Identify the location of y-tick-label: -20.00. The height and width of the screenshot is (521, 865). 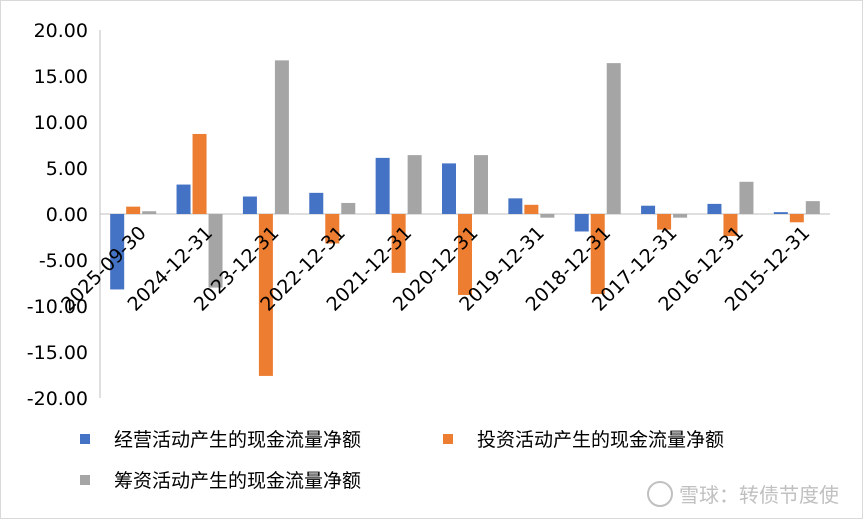
(57, 399).